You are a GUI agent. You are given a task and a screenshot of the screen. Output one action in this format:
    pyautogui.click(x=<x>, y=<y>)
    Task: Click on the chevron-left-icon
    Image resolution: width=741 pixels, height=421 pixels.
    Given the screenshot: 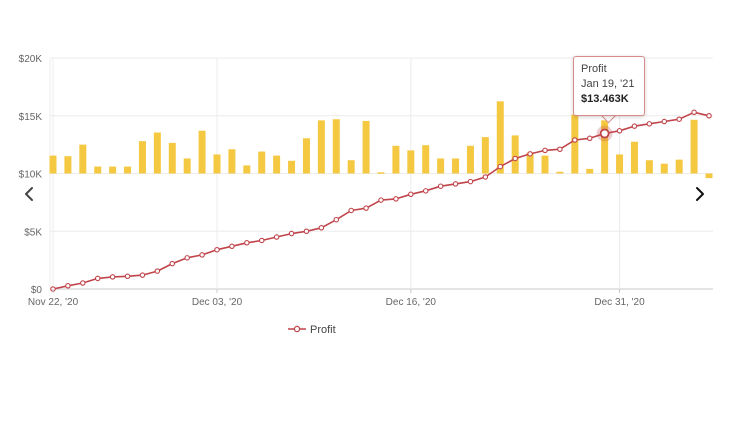 What is the action you would take?
    pyautogui.click(x=29, y=194)
    